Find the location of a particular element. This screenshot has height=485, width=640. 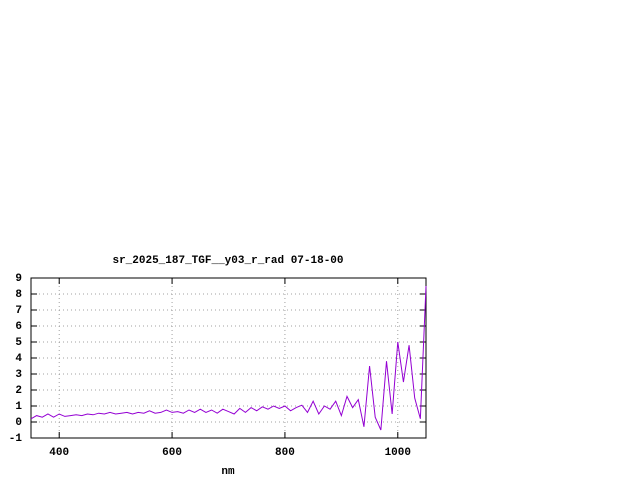

chart-title: sr_2025_187_TGF__y03_r_rad 07-18-00 is located at coordinates (227, 261).